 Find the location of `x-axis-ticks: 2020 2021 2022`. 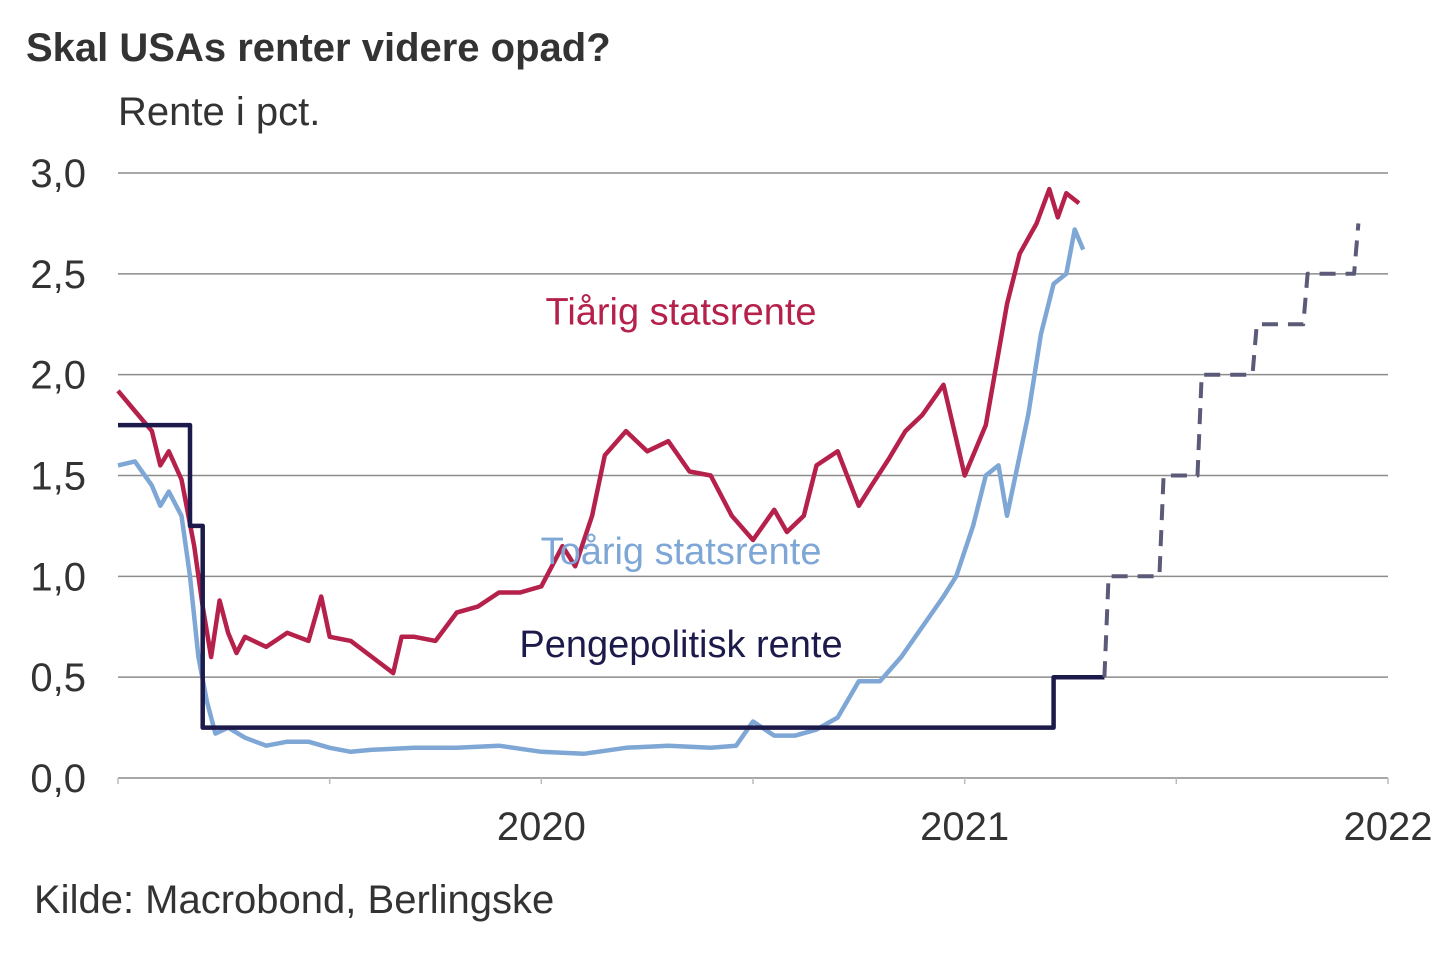

x-axis-ticks: 2020 2021 2022 is located at coordinates (775, 813).